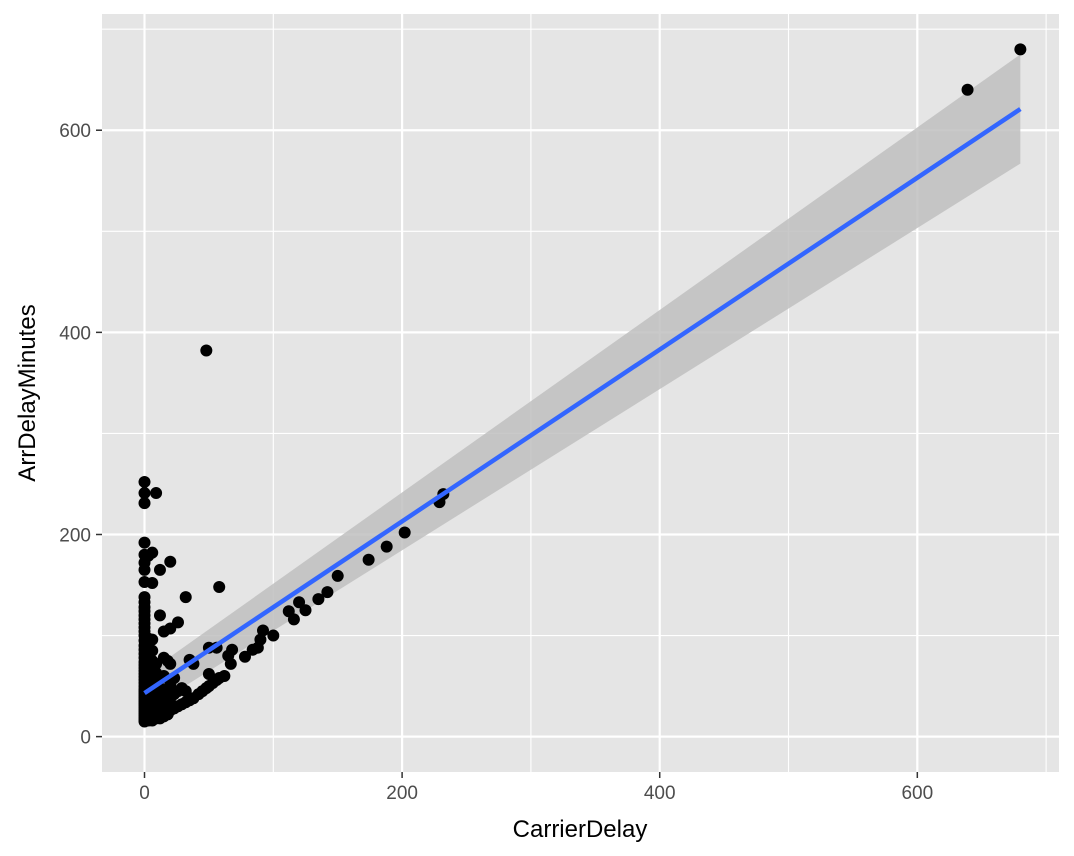  What do you see at coordinates (85, 738) in the screenshot?
I see `y-tick-label: 0` at bounding box center [85, 738].